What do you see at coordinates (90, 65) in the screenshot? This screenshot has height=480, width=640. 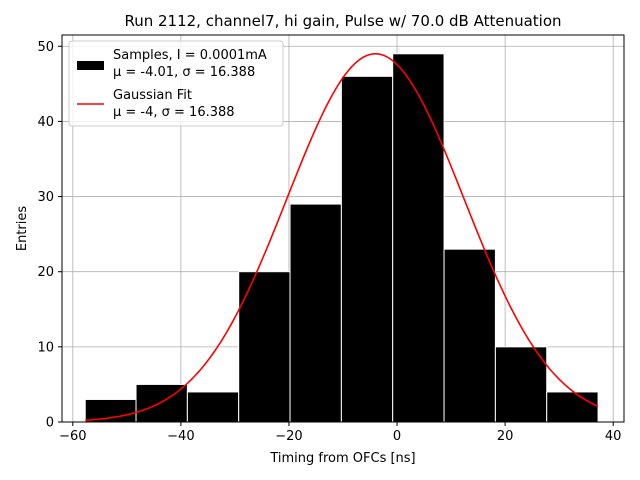 I see `legend-swatch-samples` at bounding box center [90, 65].